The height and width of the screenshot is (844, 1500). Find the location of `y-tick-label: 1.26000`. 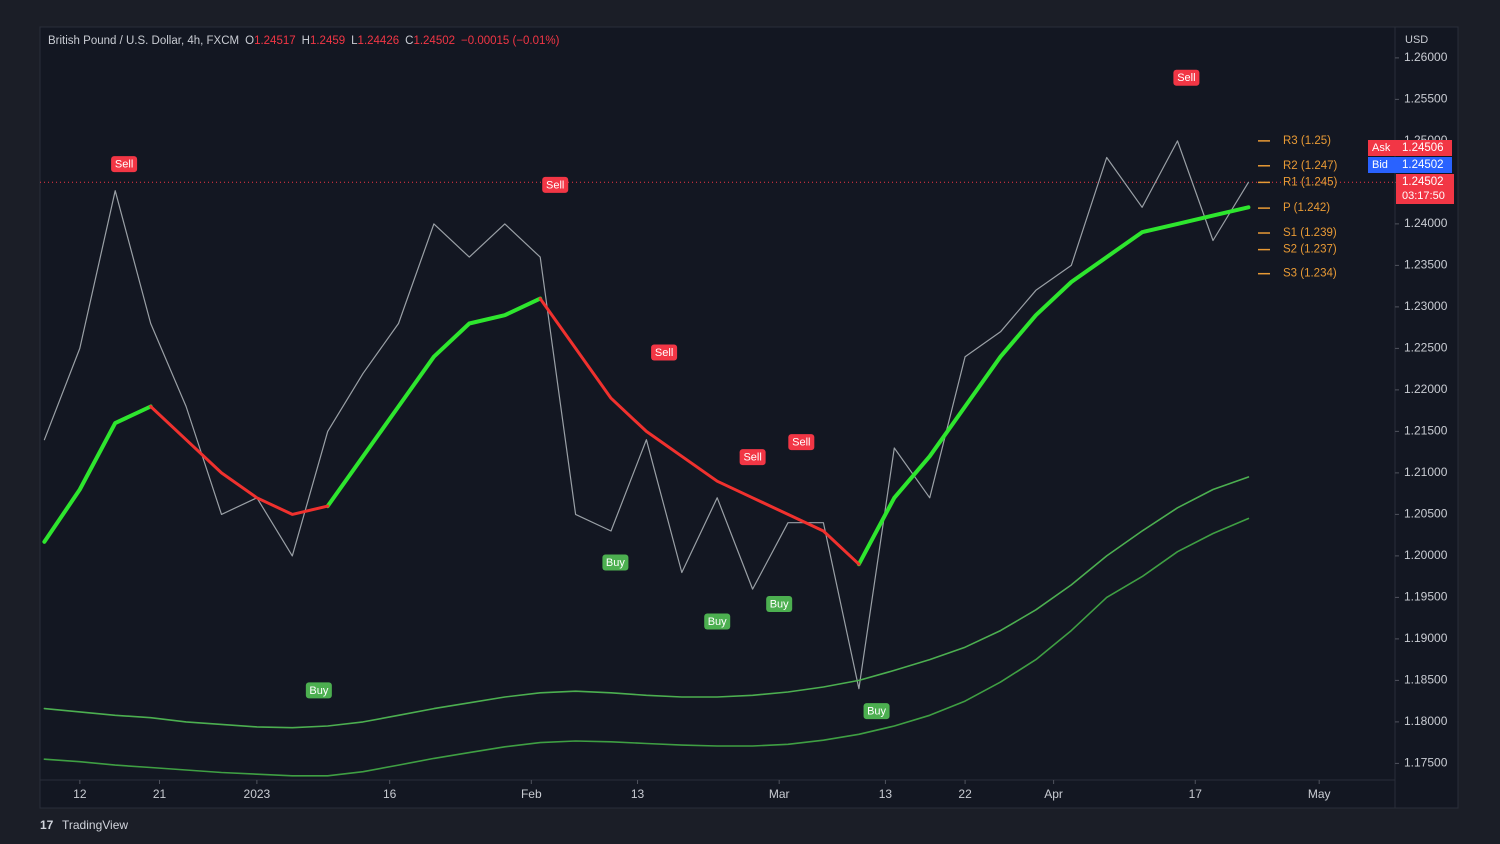

y-tick-label: 1.26000 is located at coordinates (1426, 57).